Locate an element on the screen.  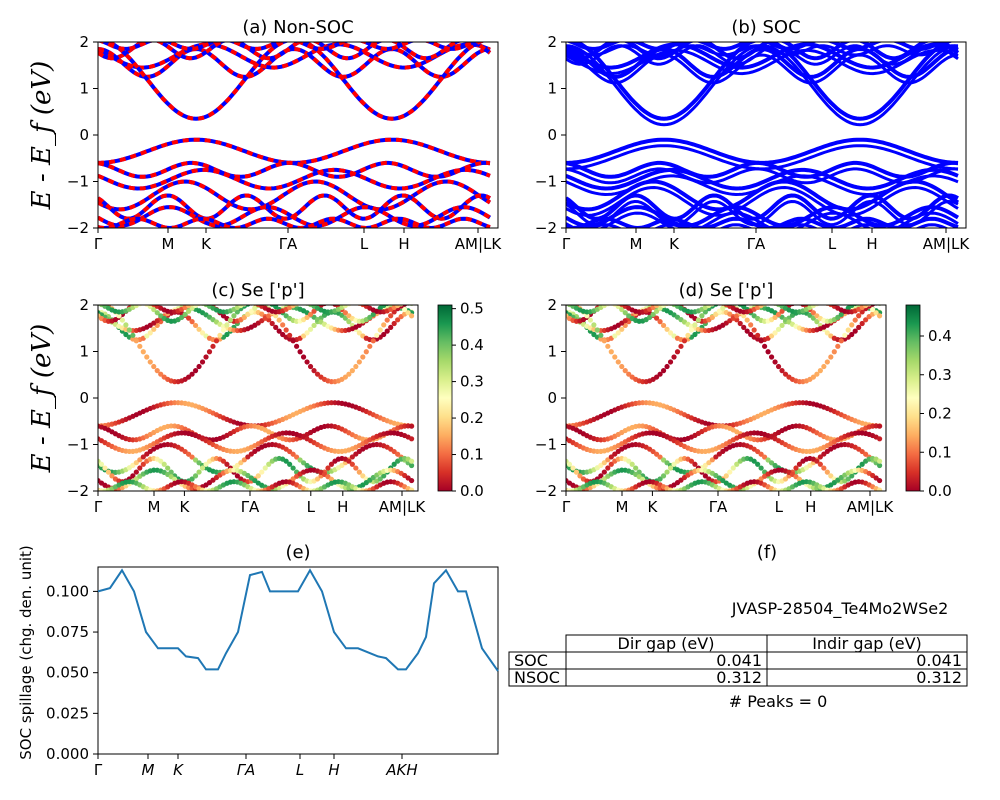
y-tick-label: 0 is located at coordinates (552, 135).